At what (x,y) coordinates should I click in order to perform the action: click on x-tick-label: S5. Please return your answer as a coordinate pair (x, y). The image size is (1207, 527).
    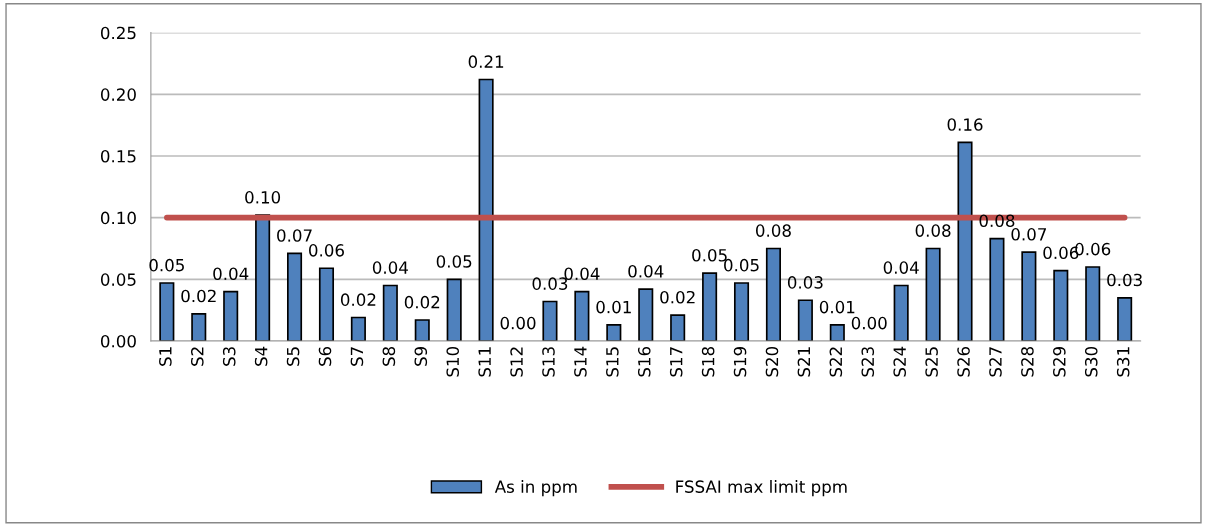
    Looking at the image, I should click on (293, 356).